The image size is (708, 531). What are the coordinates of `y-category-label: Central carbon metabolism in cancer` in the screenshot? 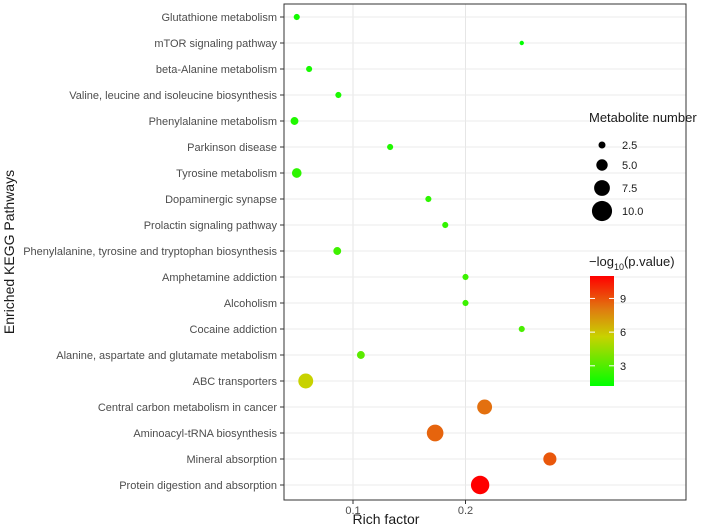 It's located at (187, 408).